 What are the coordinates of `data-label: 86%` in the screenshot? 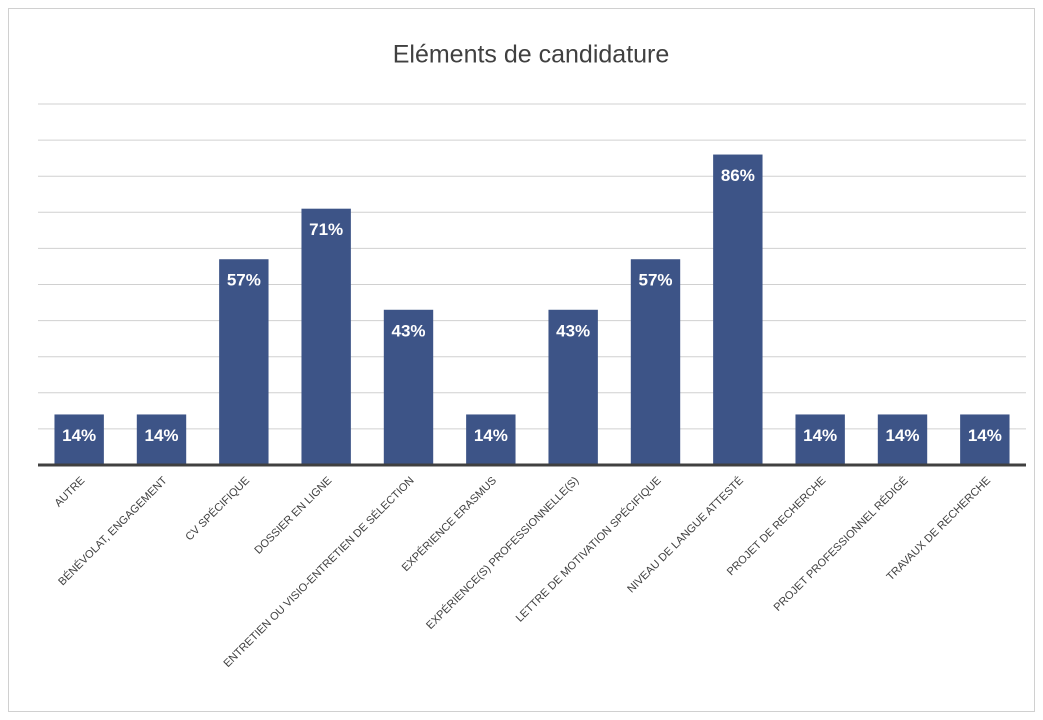 It's located at (738, 175).